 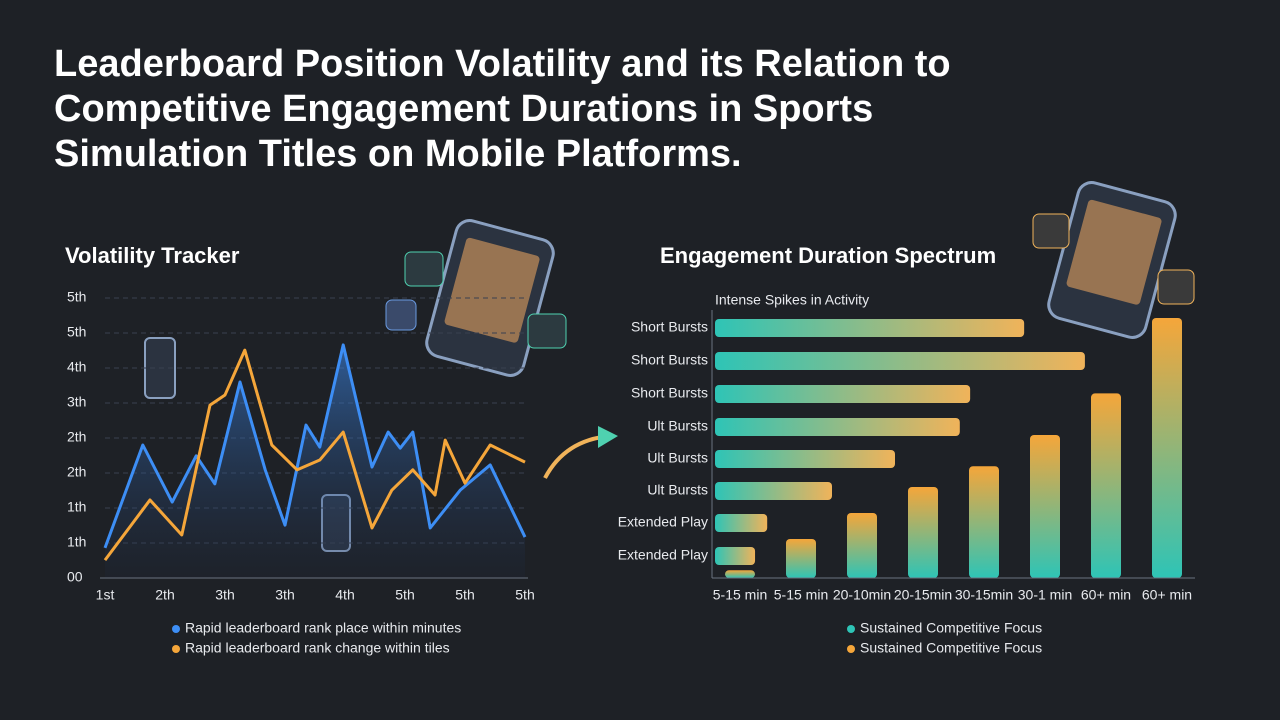 What do you see at coordinates (1045, 595) in the screenshot?
I see `x-tick-label: 30-1 min` at bounding box center [1045, 595].